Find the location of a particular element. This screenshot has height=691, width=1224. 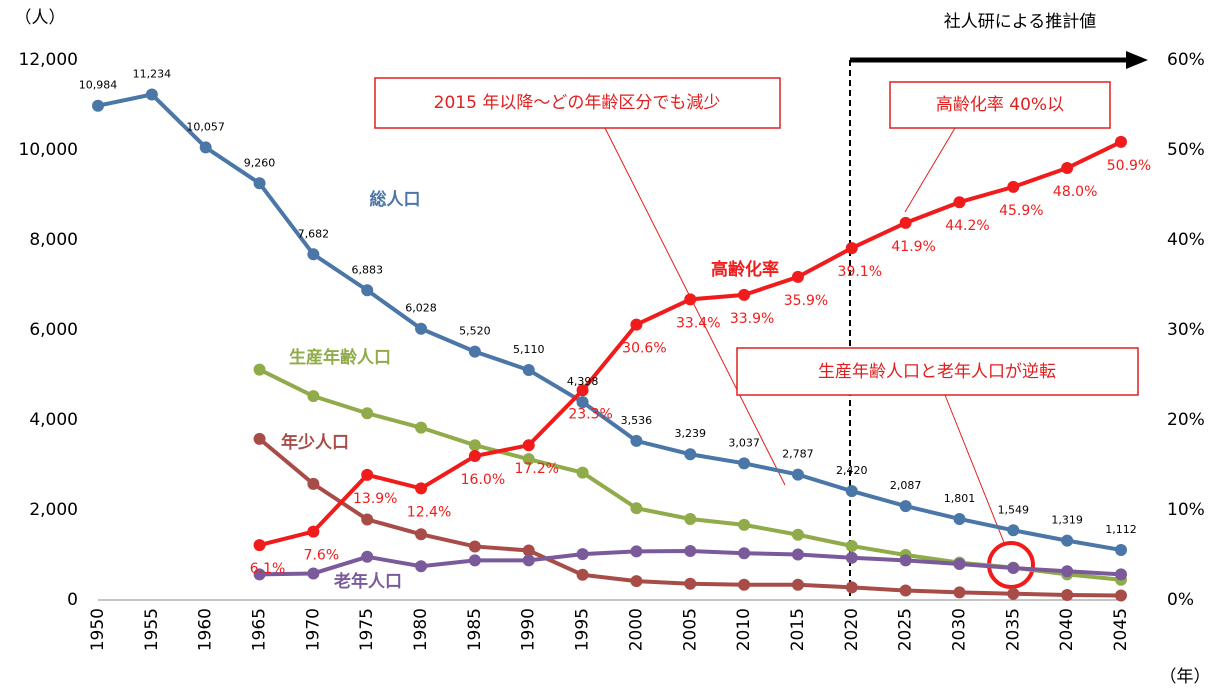

callout-text: 高齢化率 40%以 is located at coordinates (1000, 105).